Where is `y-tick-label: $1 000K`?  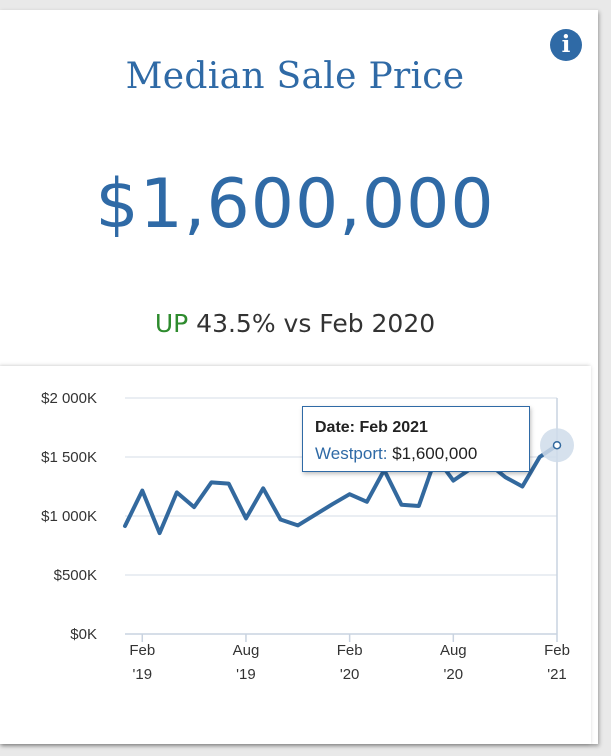 y-tick-label: $1 000K is located at coordinates (69, 516).